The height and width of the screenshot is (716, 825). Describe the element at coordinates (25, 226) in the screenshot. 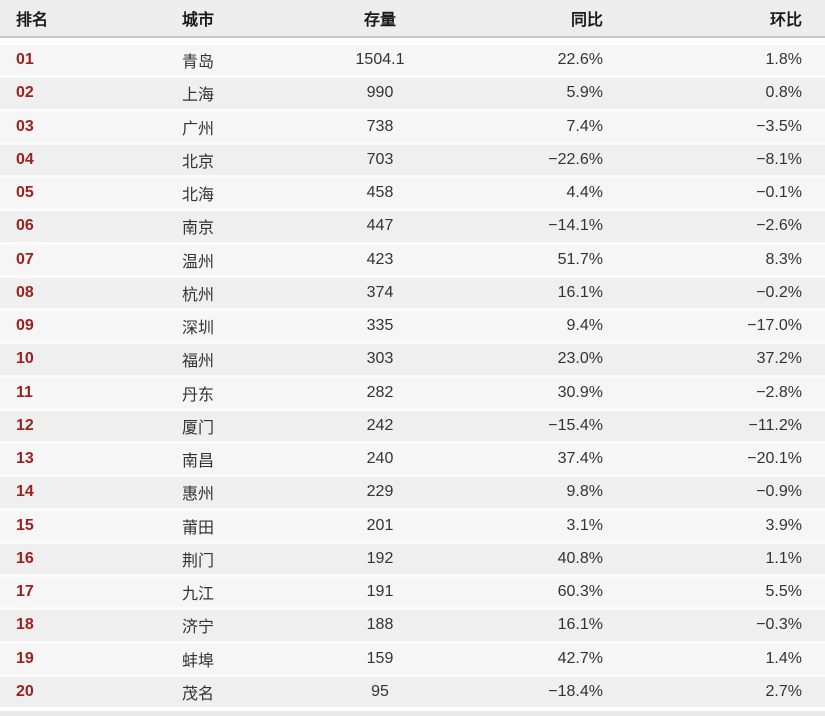

I see `rank-cell: 06` at that location.